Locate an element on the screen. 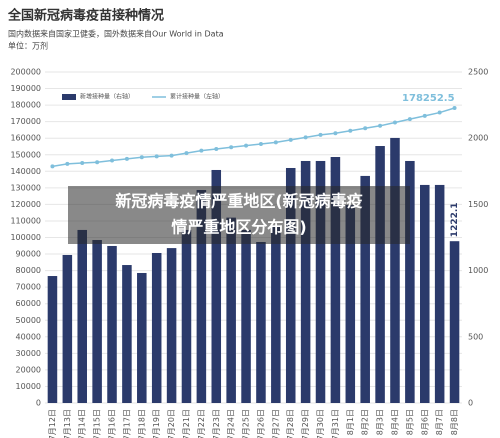 The width and height of the screenshot is (500, 438). y-tick-label: 30000 is located at coordinates (28, 353).